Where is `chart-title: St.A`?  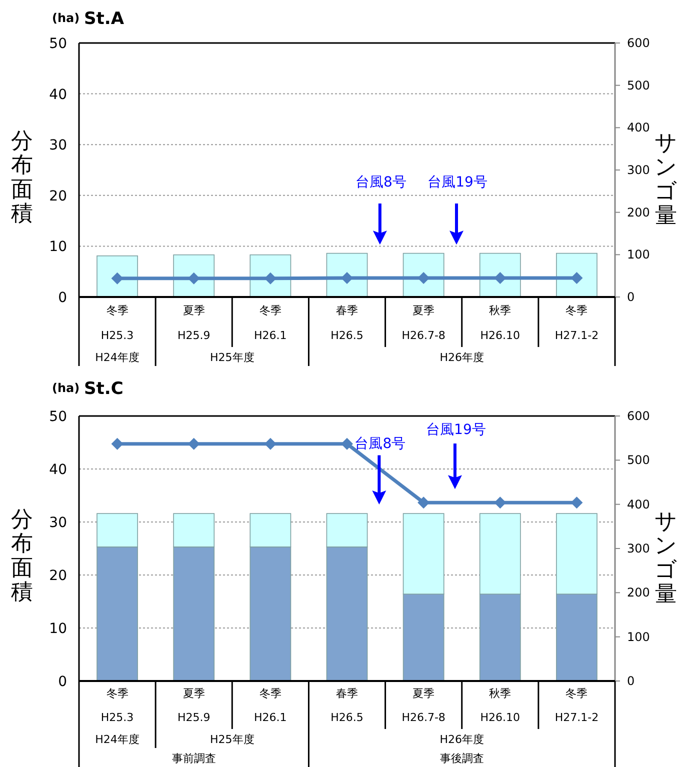
chart-title: St.A is located at coordinates (104, 19).